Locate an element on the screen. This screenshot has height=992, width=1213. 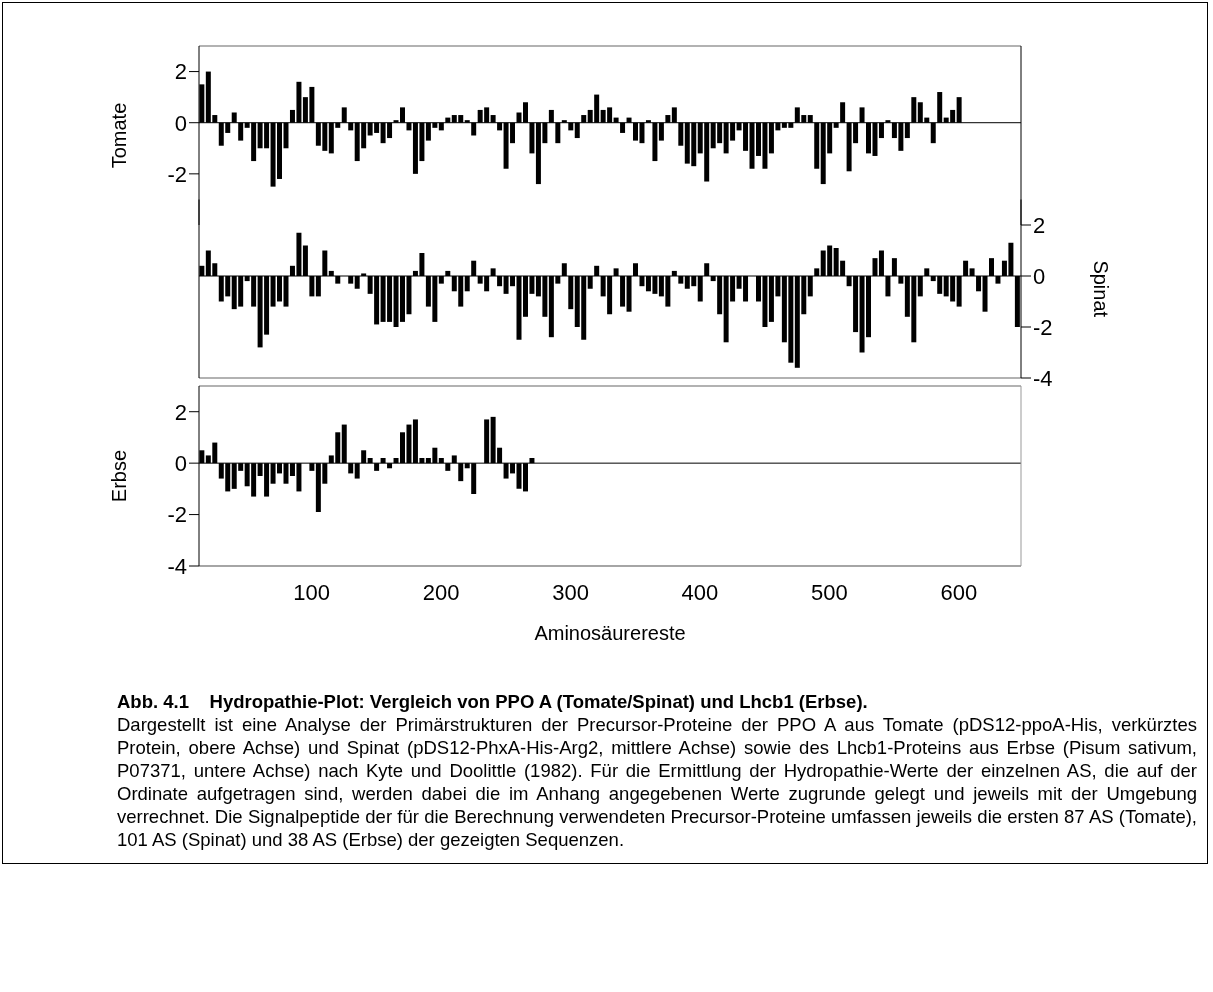
y-tick-label: -4 is located at coordinates (177, 566).